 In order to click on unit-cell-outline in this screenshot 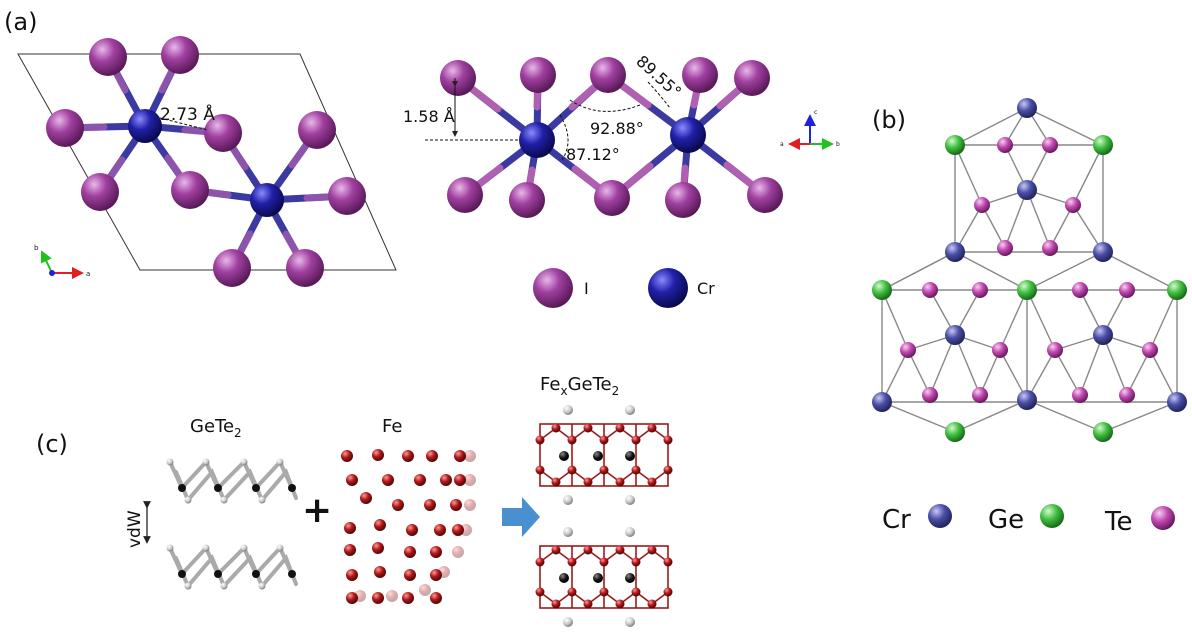, I will do `click(207, 162)`.